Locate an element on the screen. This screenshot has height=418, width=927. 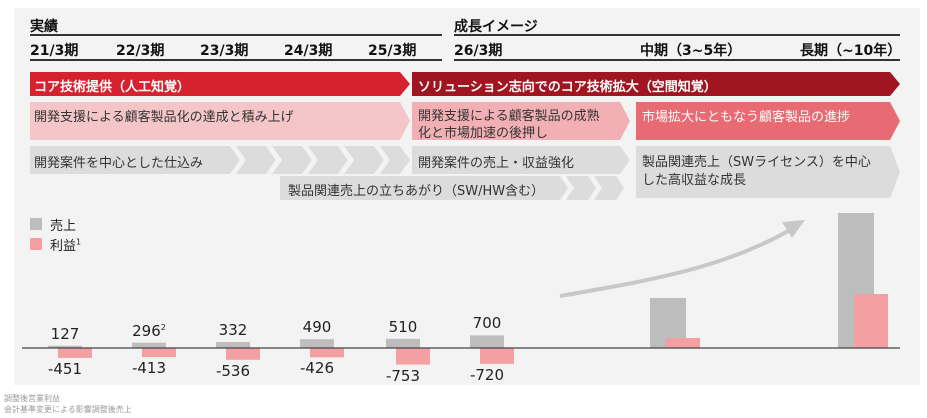
core-tech-label: コア技術提供（人工知覚） is located at coordinates (112, 87).